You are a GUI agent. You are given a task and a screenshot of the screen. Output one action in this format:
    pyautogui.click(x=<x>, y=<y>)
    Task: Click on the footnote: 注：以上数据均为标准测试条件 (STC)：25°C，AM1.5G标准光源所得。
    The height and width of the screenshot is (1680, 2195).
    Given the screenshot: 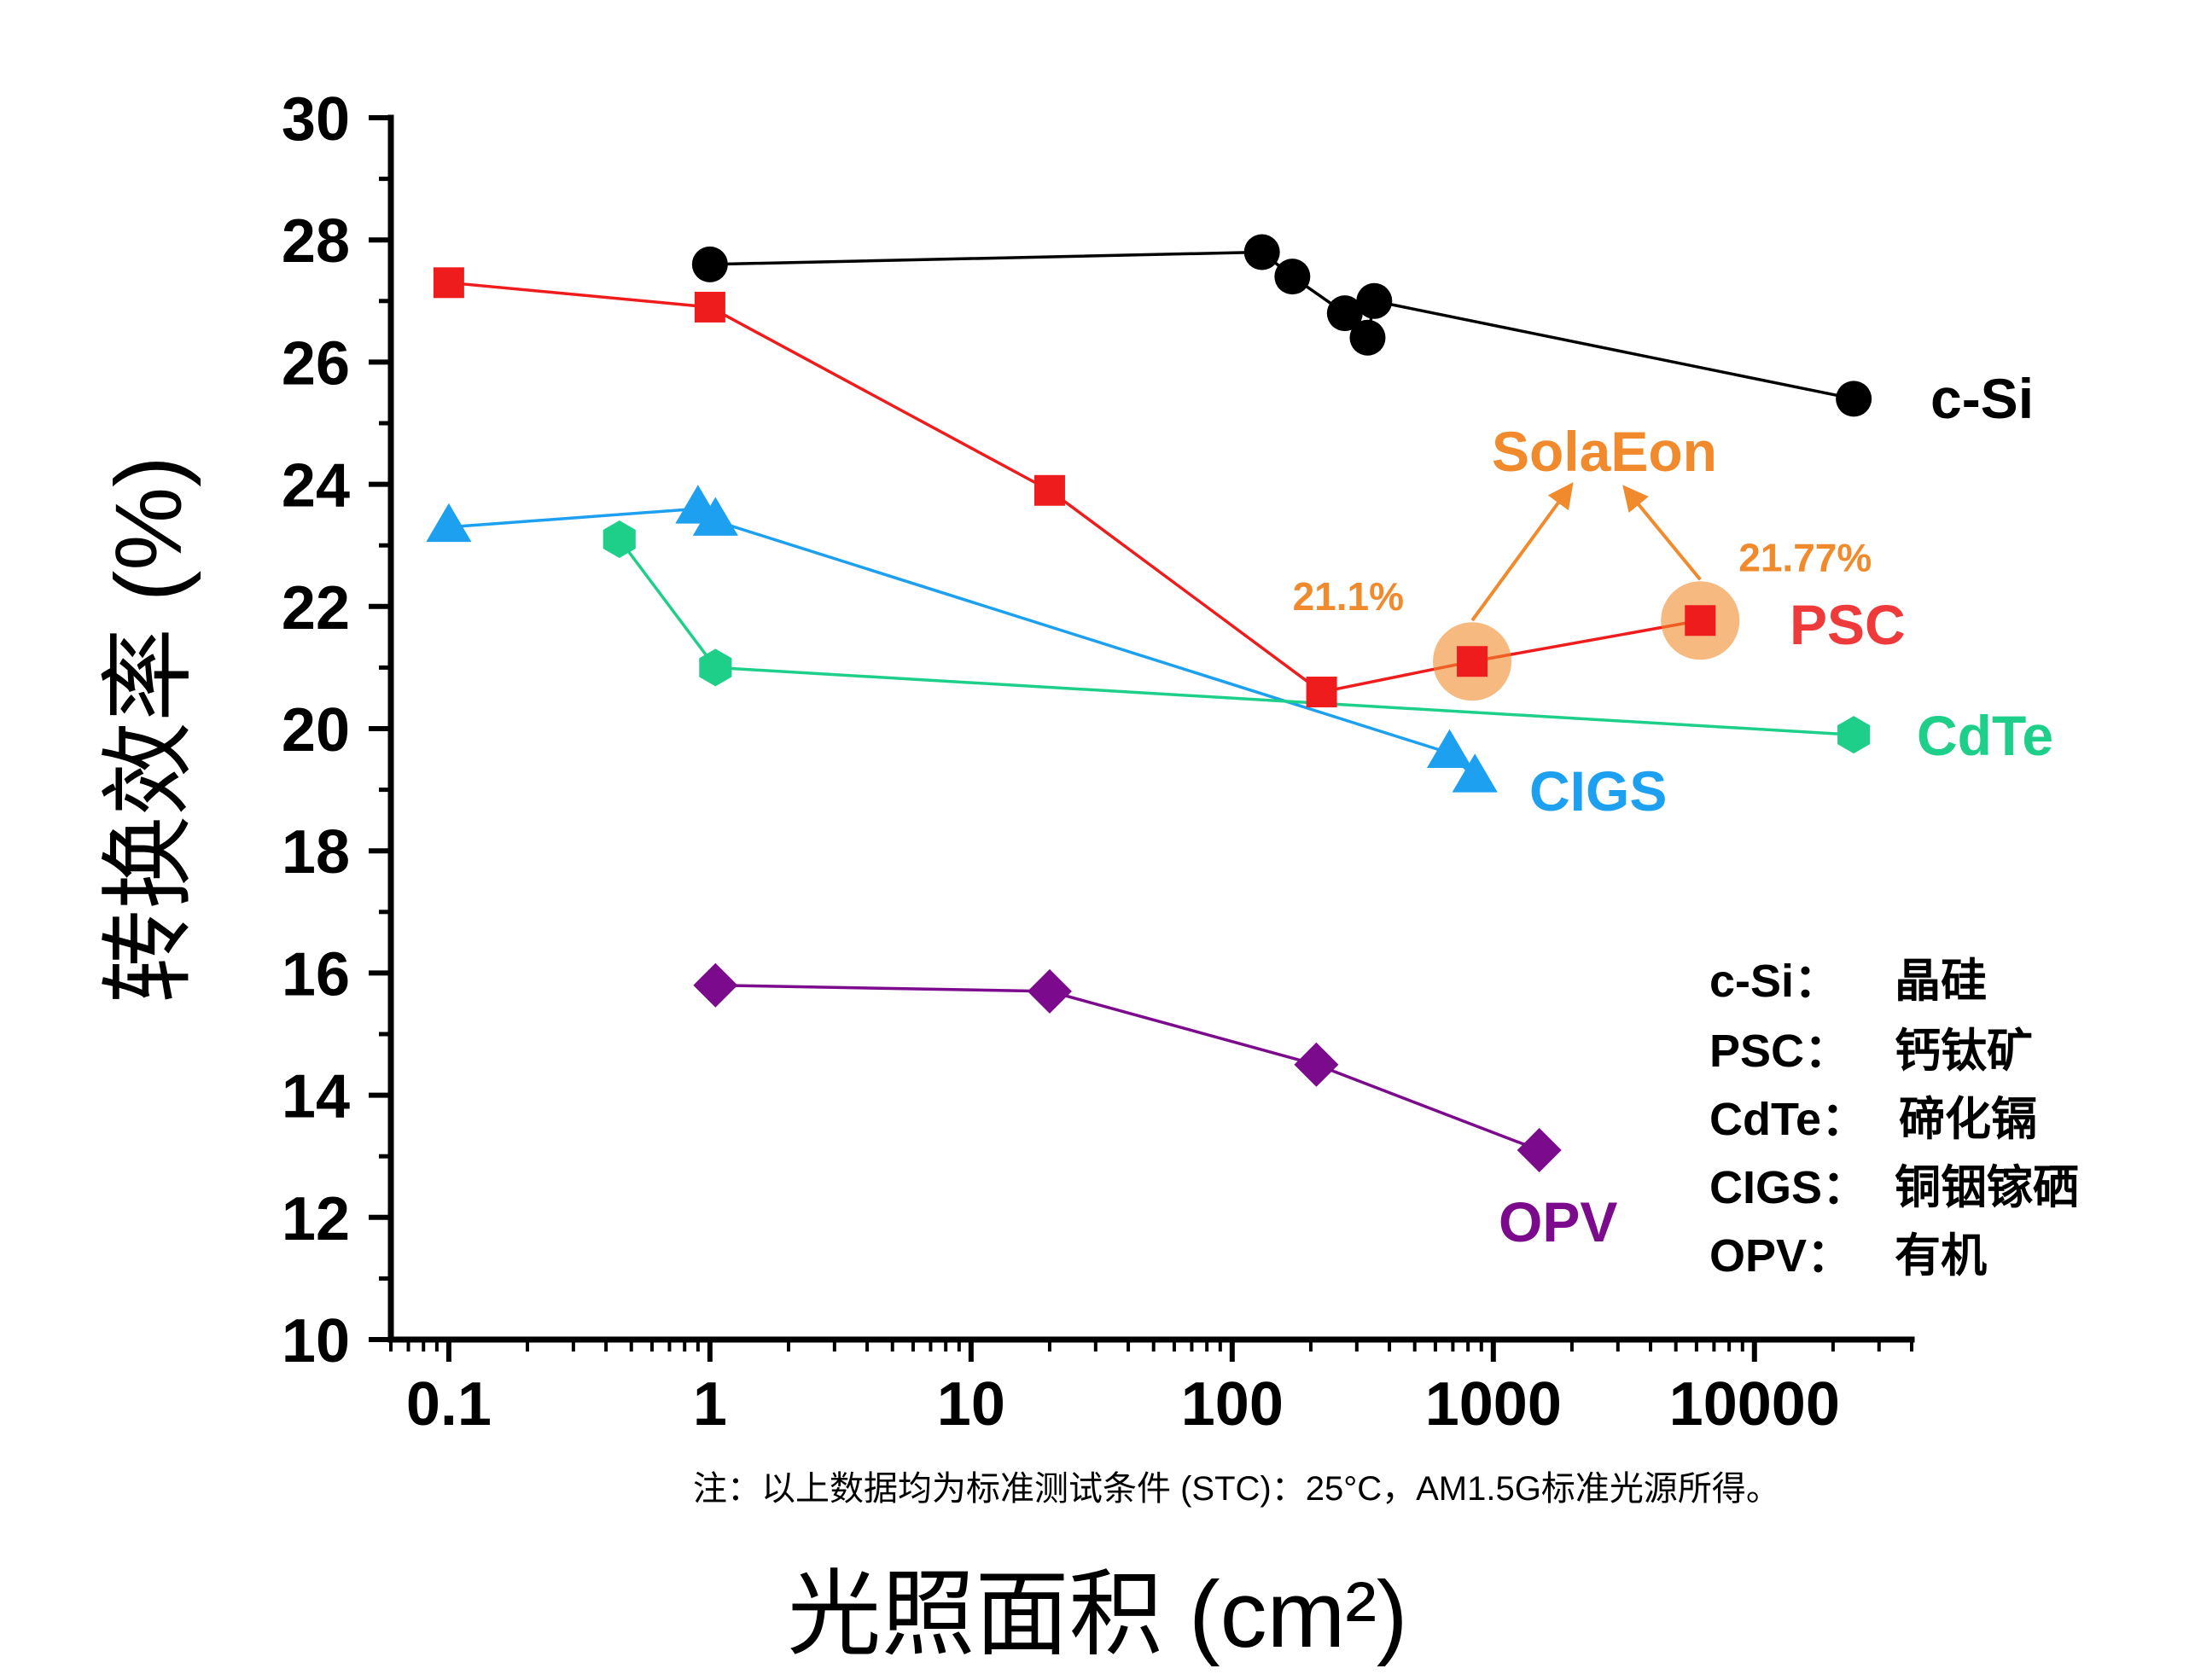 What is the action you would take?
    pyautogui.click(x=1237, y=1489)
    